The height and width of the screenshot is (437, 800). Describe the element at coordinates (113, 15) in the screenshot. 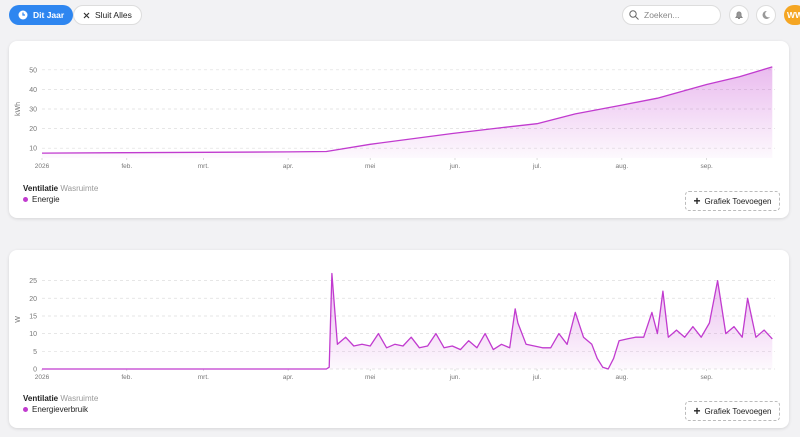

I see `close-all-label: Sluit Alles` at that location.